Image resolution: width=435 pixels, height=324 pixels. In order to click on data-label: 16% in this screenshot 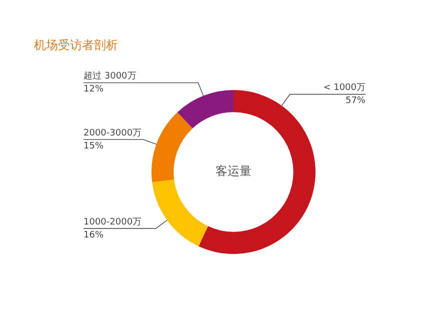, I will do `click(94, 235)`.